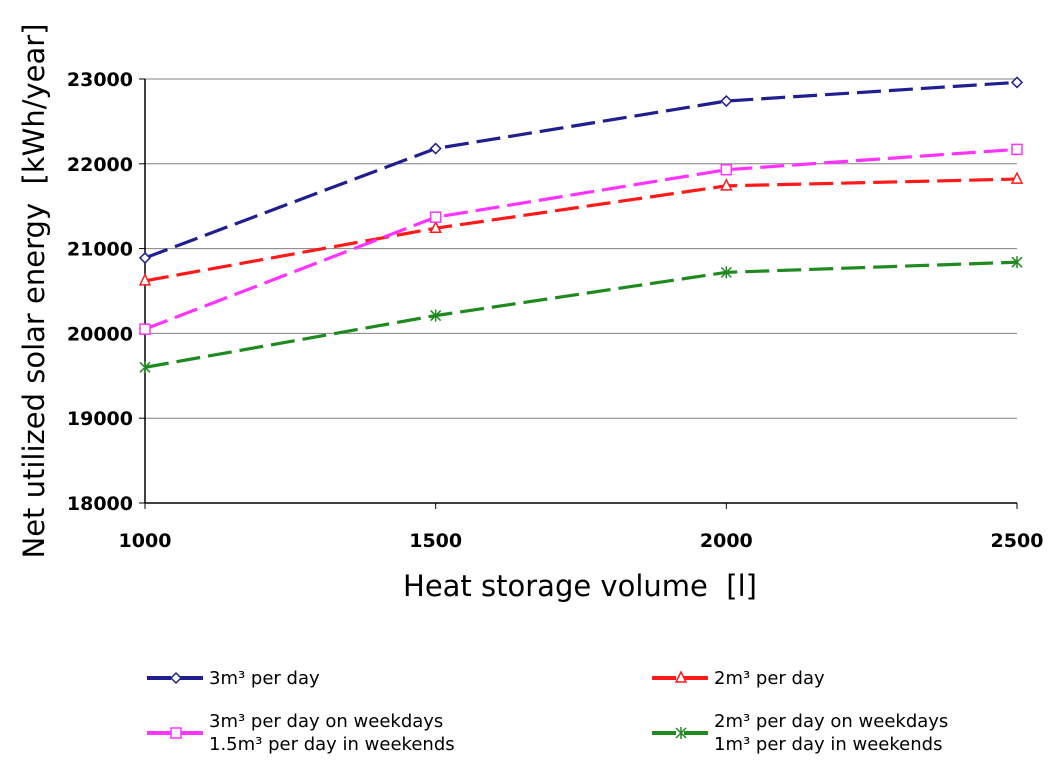  I want to click on x-tick-label: 1500, so click(435, 541).